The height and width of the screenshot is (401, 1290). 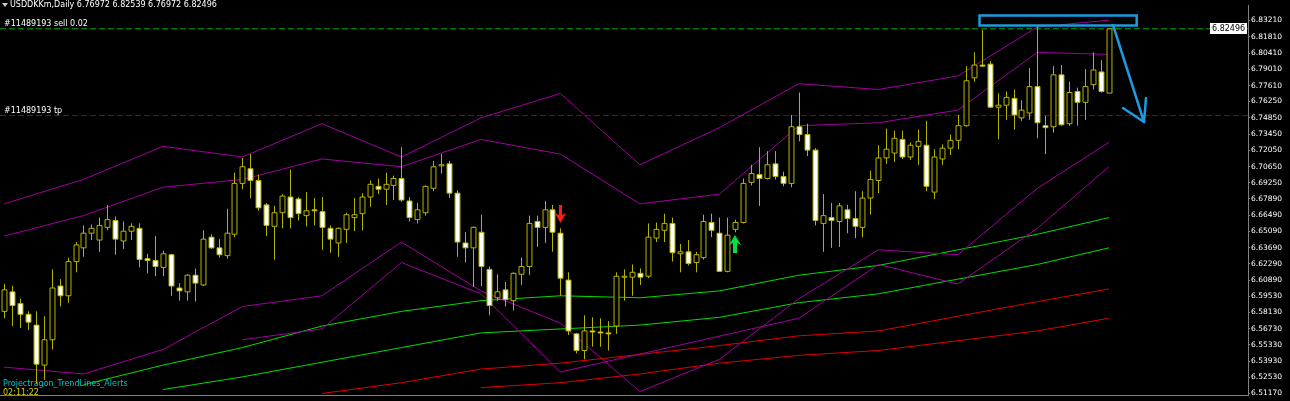 What do you see at coordinates (33, 110) in the screenshot?
I see `ref-line-label: #11489193 tp` at bounding box center [33, 110].